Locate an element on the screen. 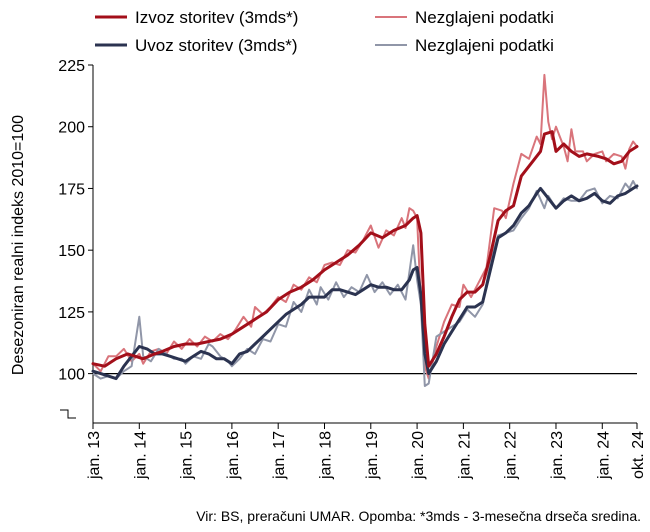  legend-uvoz-3mds: Uvoz storitev (3mds*) is located at coordinates (196, 45).